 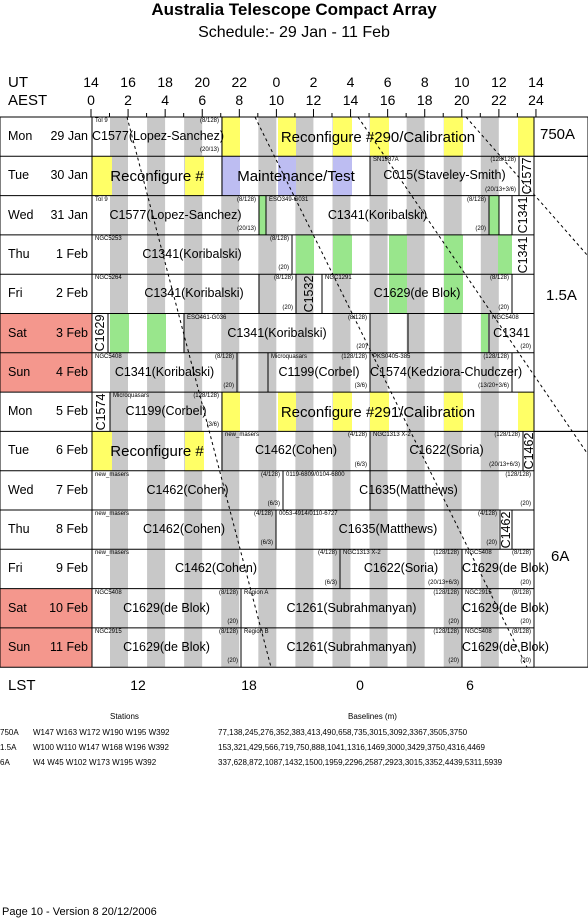 What do you see at coordinates (536, 100) in the screenshot?
I see `aest-tick: 24` at bounding box center [536, 100].